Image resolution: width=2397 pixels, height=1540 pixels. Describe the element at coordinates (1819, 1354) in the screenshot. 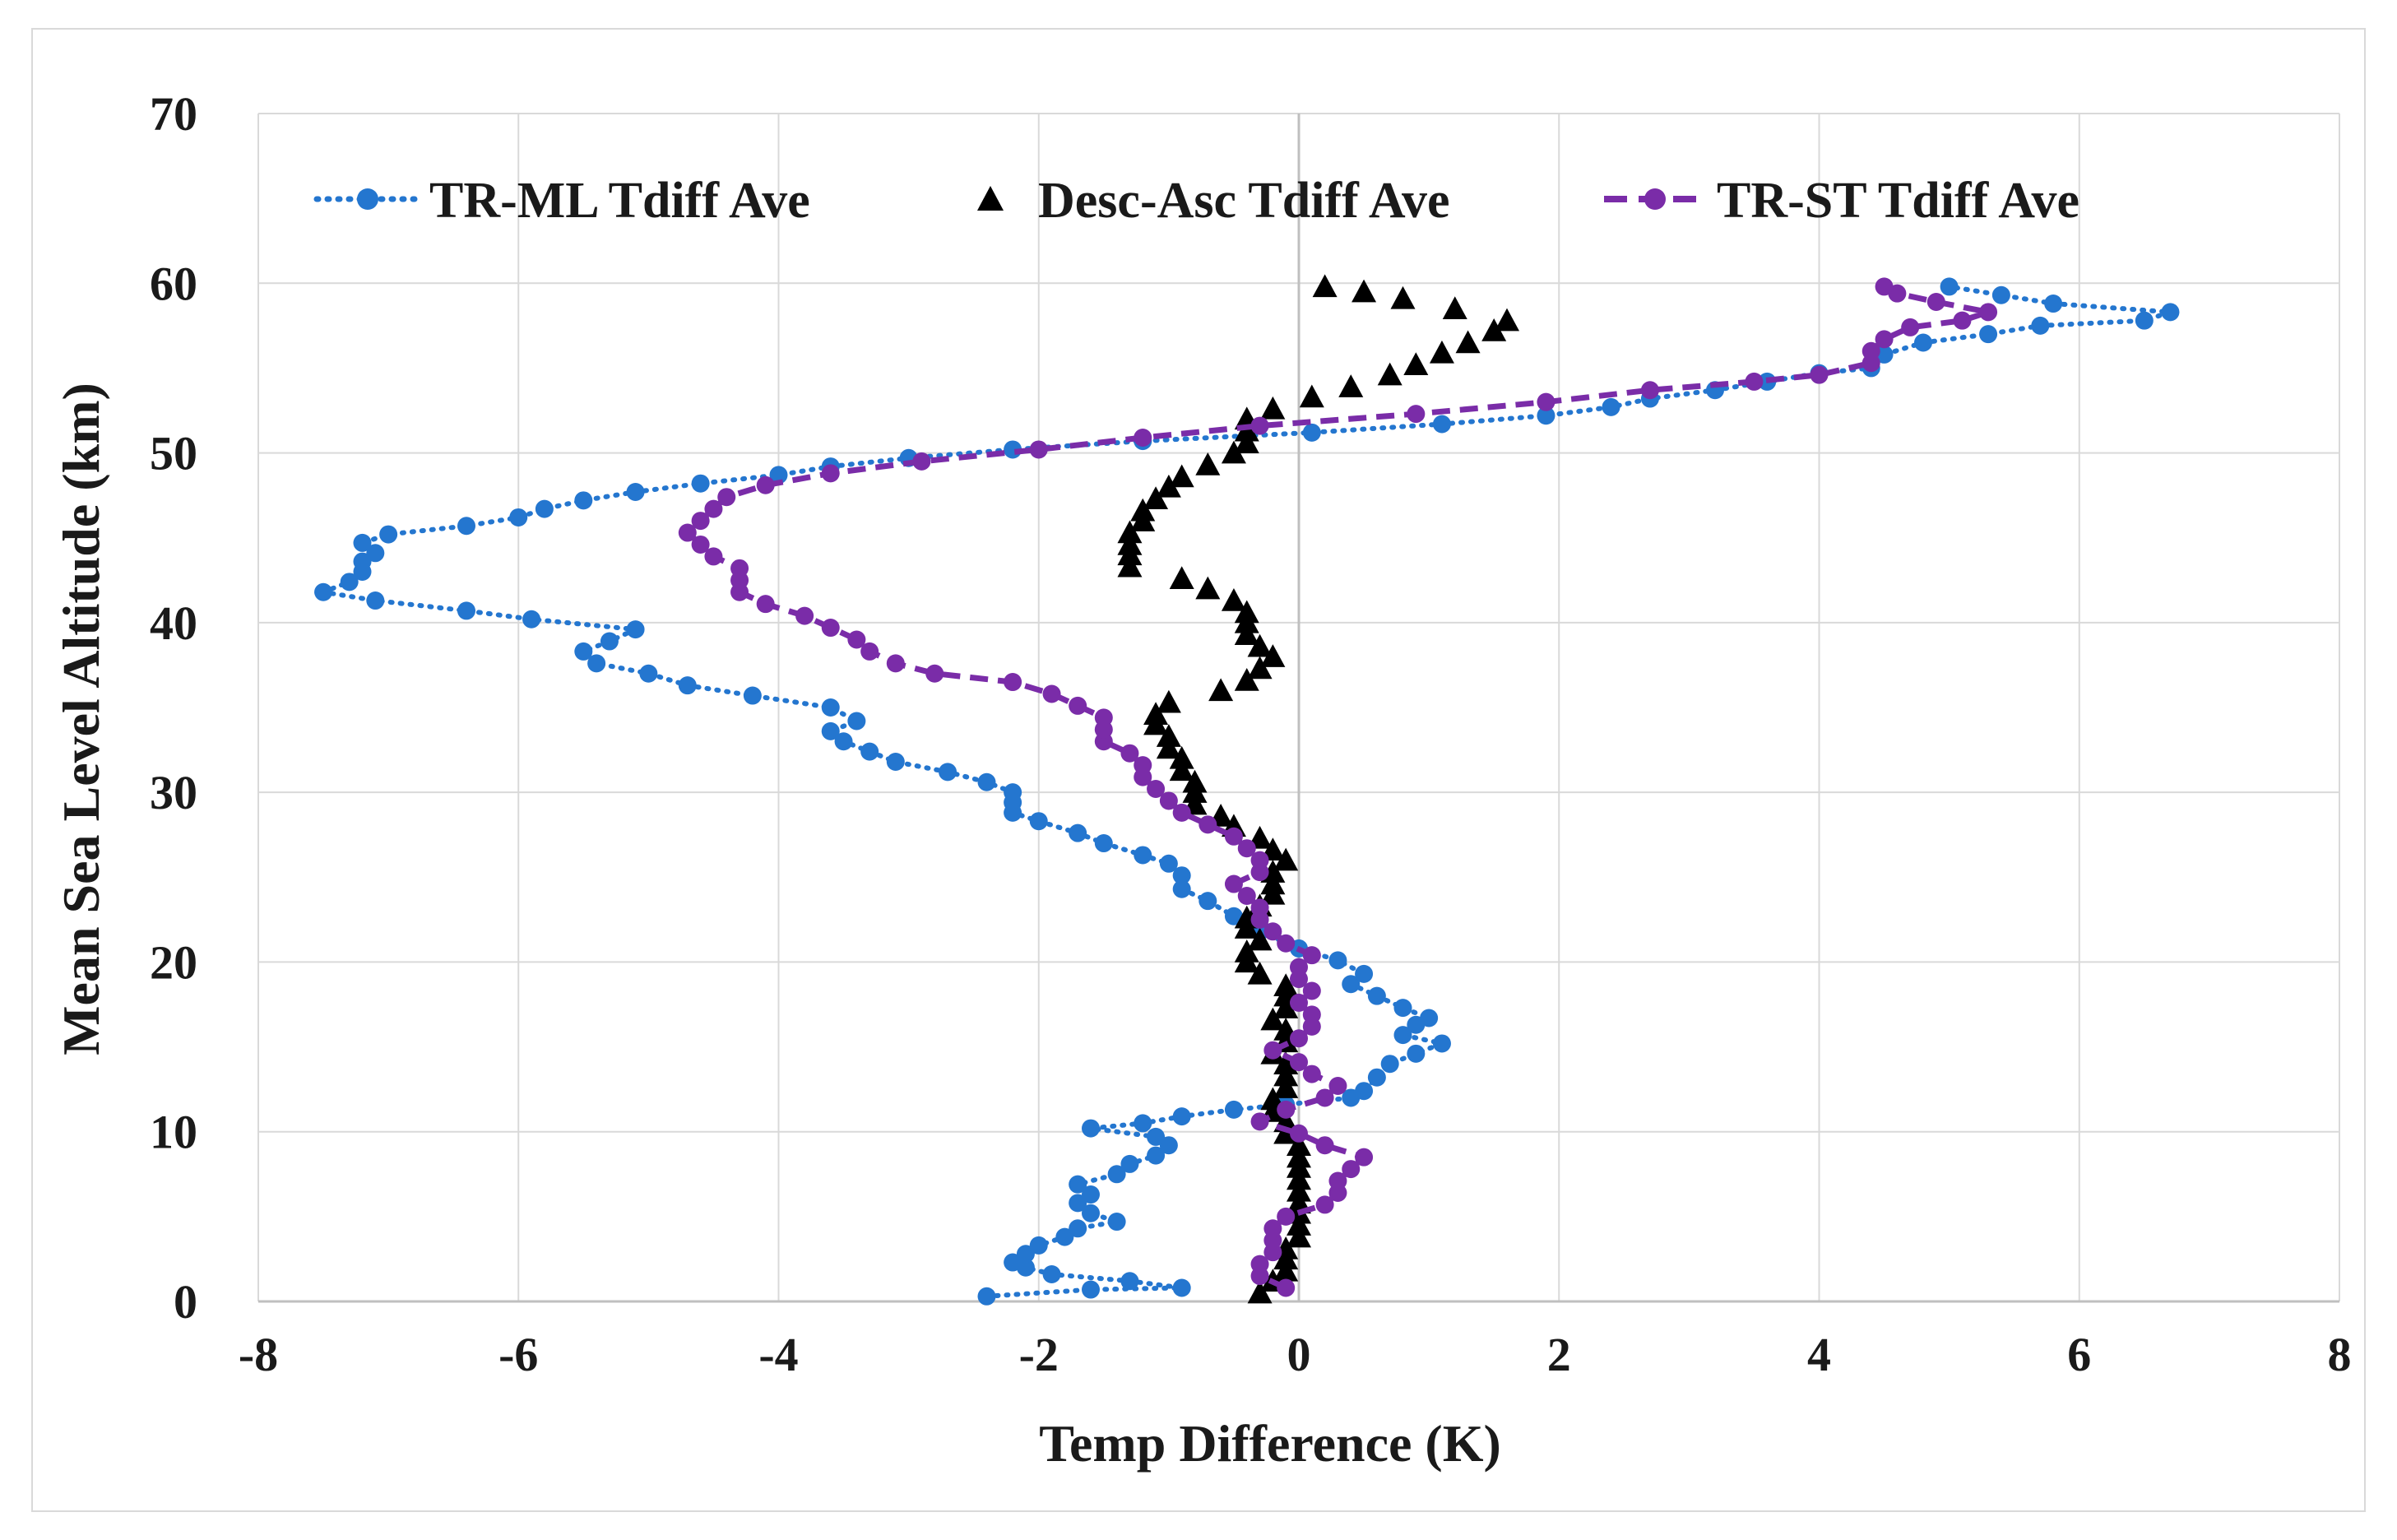

I see `x-tick-label: 4` at that location.